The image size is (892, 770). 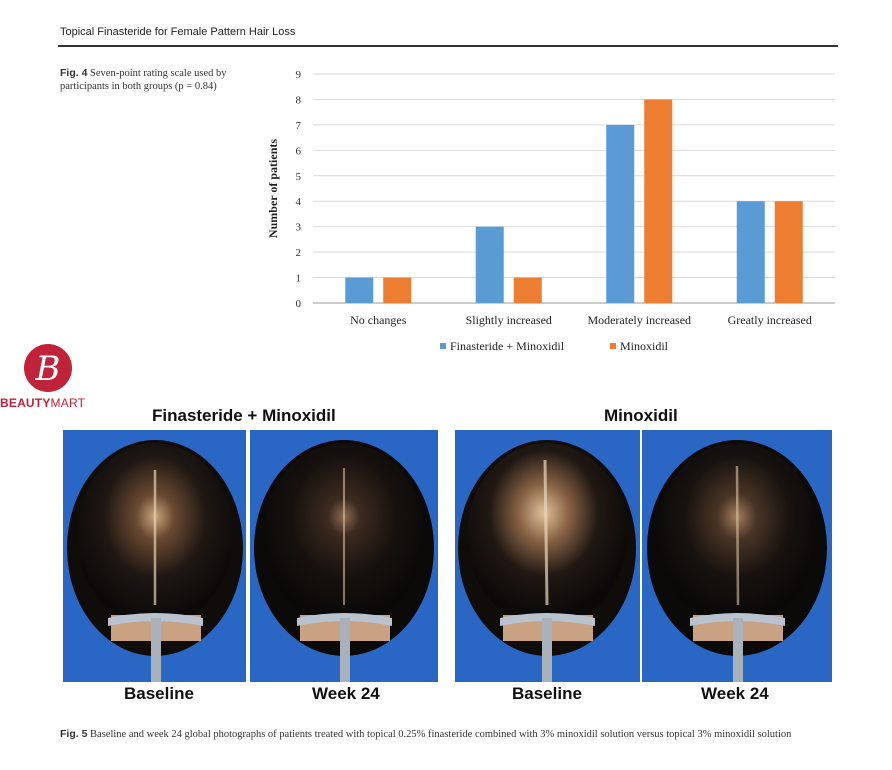 I want to click on y-tick-label: 0, so click(x=299, y=304).